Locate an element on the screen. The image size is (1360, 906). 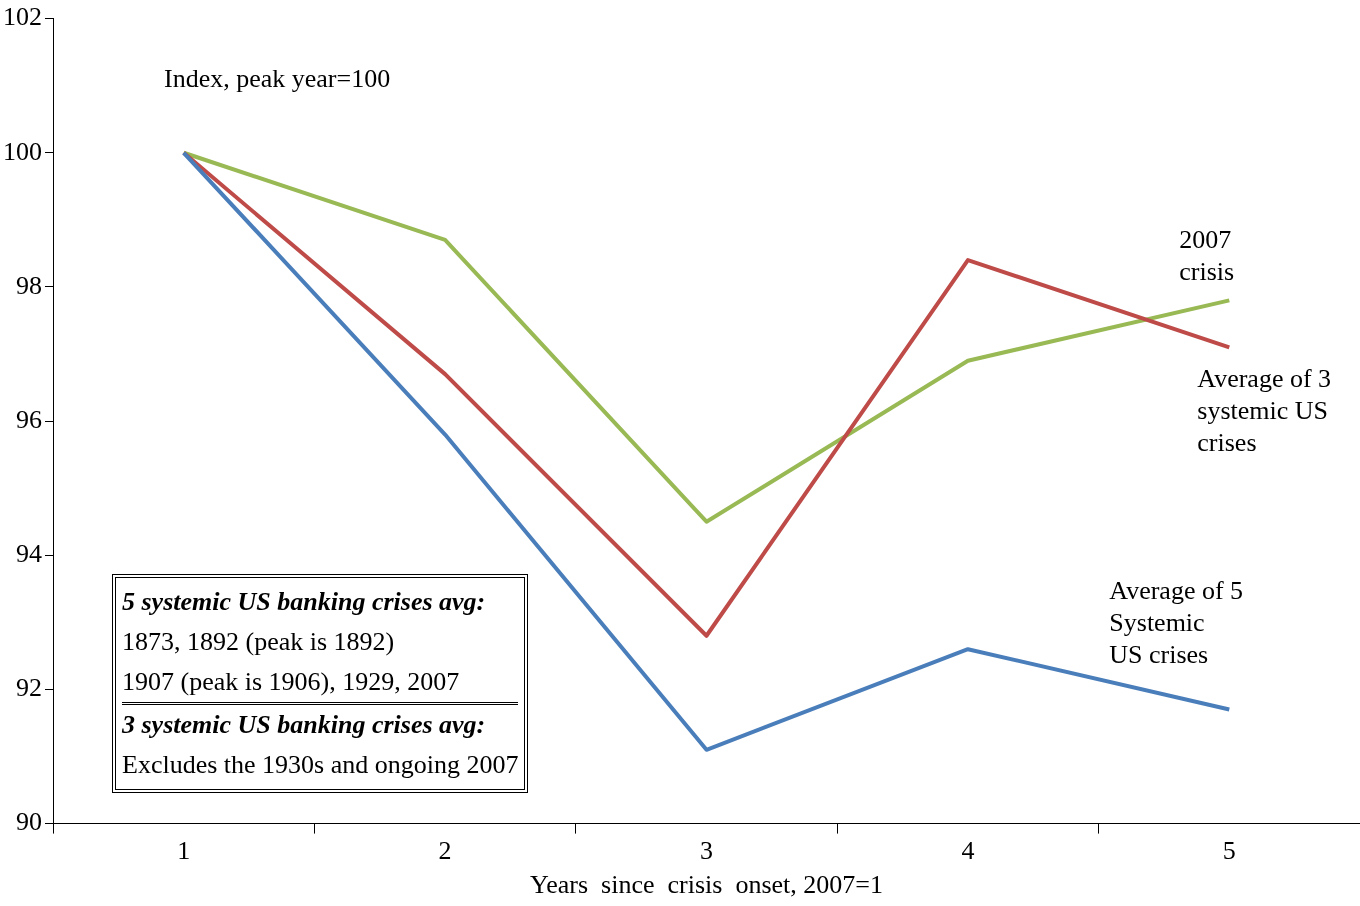
x-tick-label: 1 is located at coordinates (184, 851).